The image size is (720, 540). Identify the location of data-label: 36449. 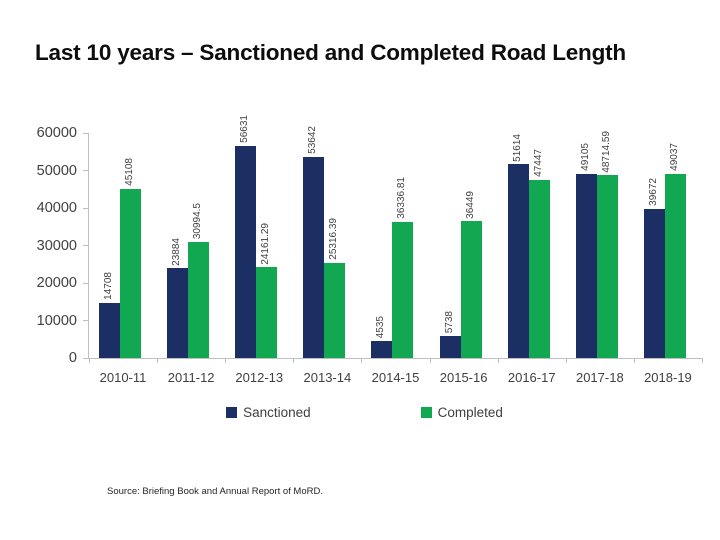
(470, 204).